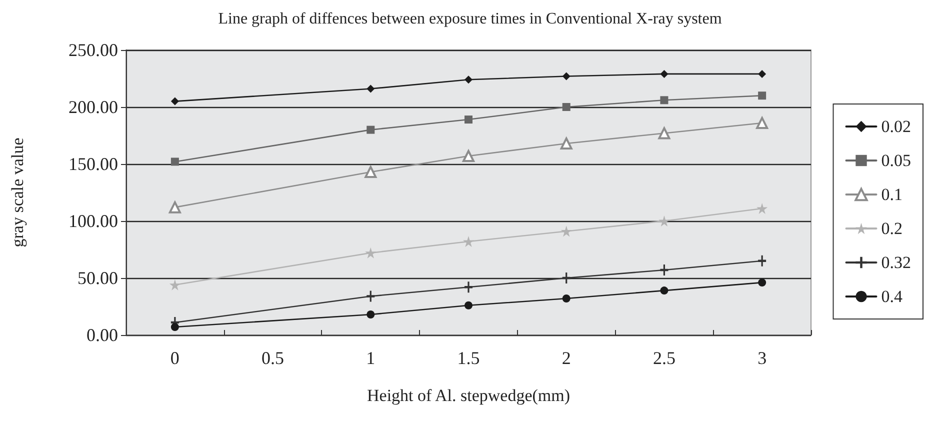 The image size is (931, 423). I want to click on x-axis-title: Height of Al. stepwedge(mm), so click(468, 395).